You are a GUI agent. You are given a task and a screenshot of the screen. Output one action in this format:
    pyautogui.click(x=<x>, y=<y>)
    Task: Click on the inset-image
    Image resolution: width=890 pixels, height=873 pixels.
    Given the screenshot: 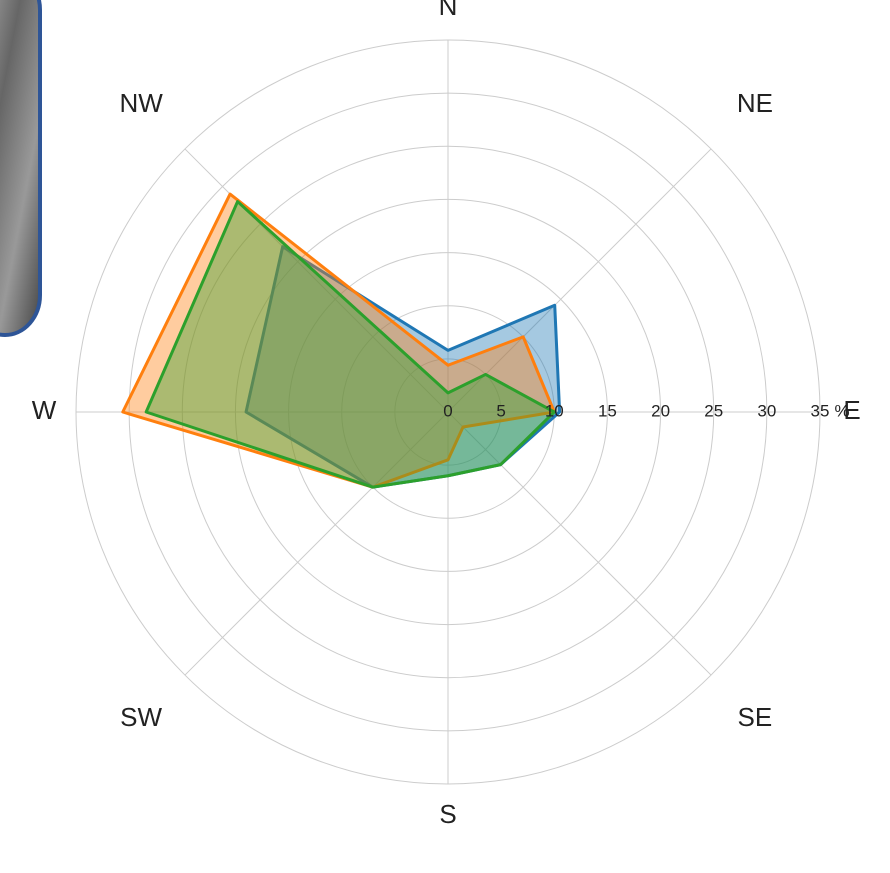 What is the action you would take?
    pyautogui.click(x=21, y=168)
    